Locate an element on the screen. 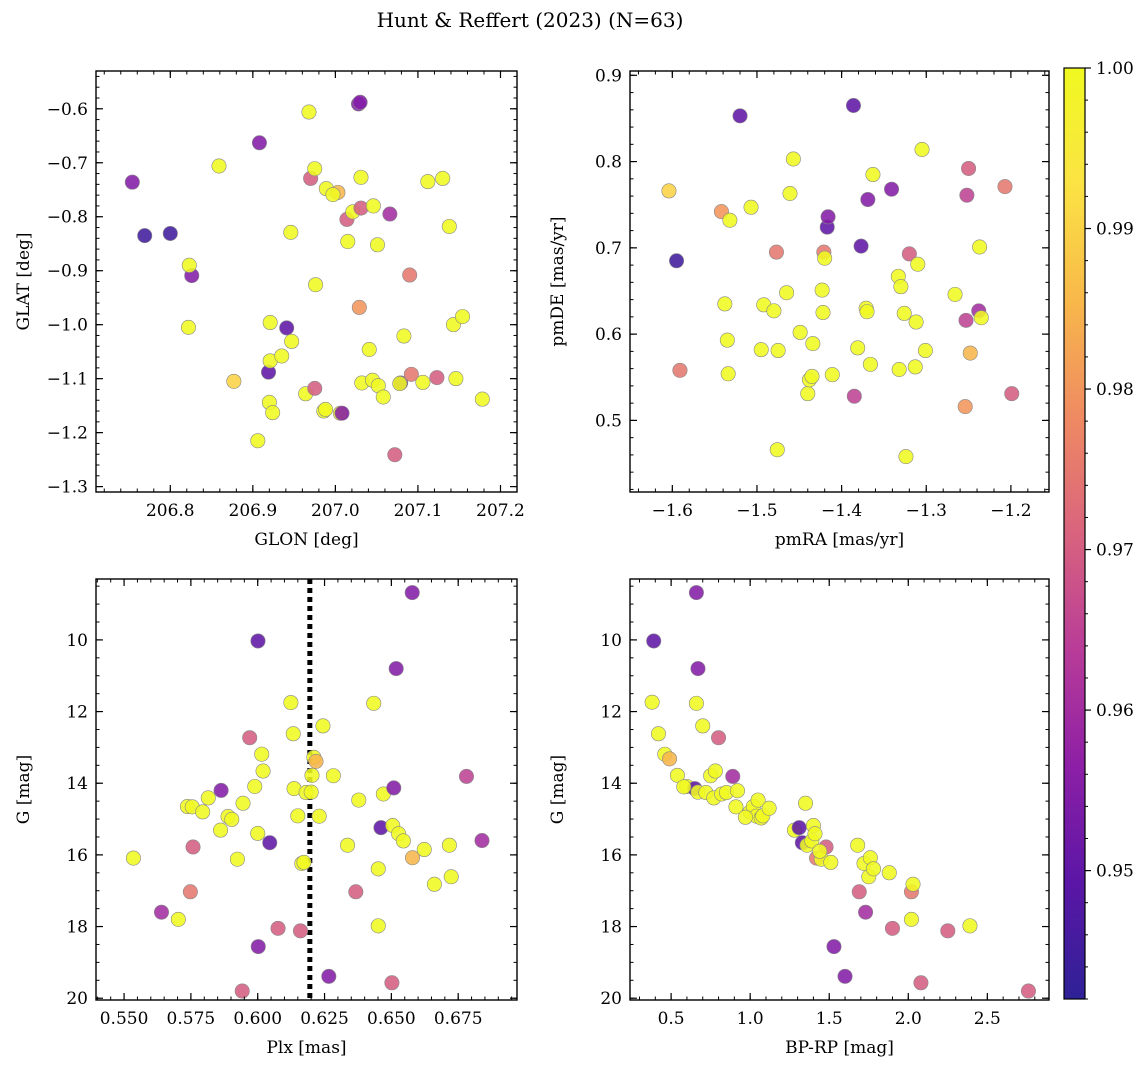  x-tick-label: 0.5 is located at coordinates (671, 1019).